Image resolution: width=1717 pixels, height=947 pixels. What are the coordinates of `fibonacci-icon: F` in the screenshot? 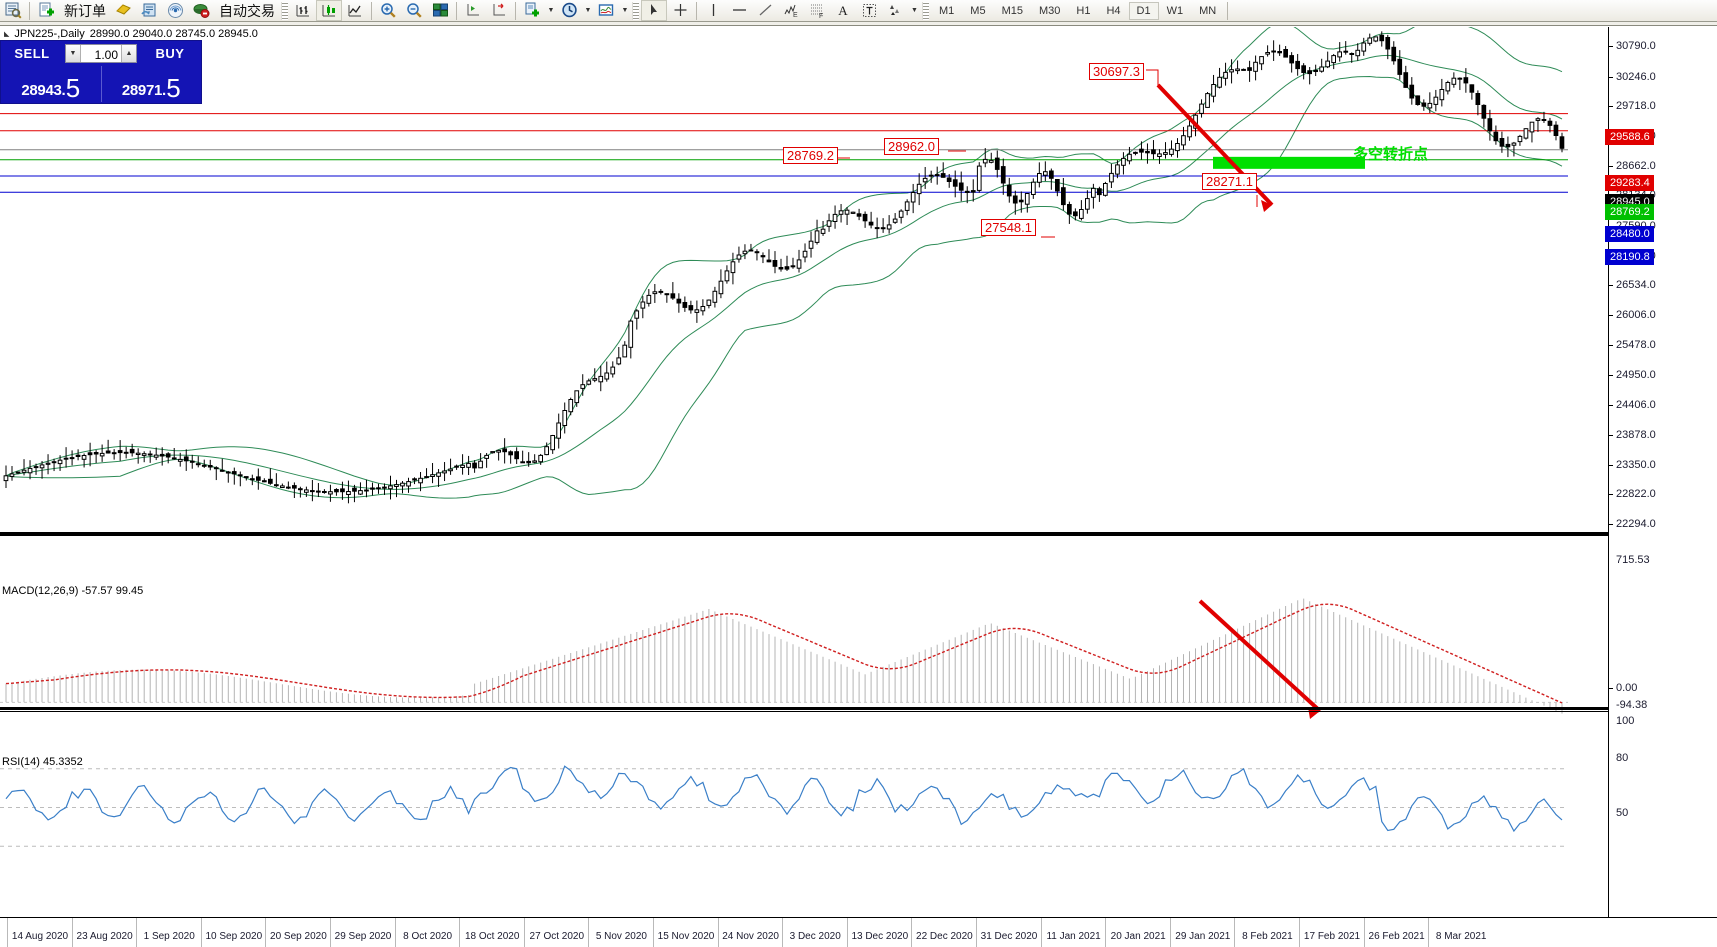 It's located at (817, 10).